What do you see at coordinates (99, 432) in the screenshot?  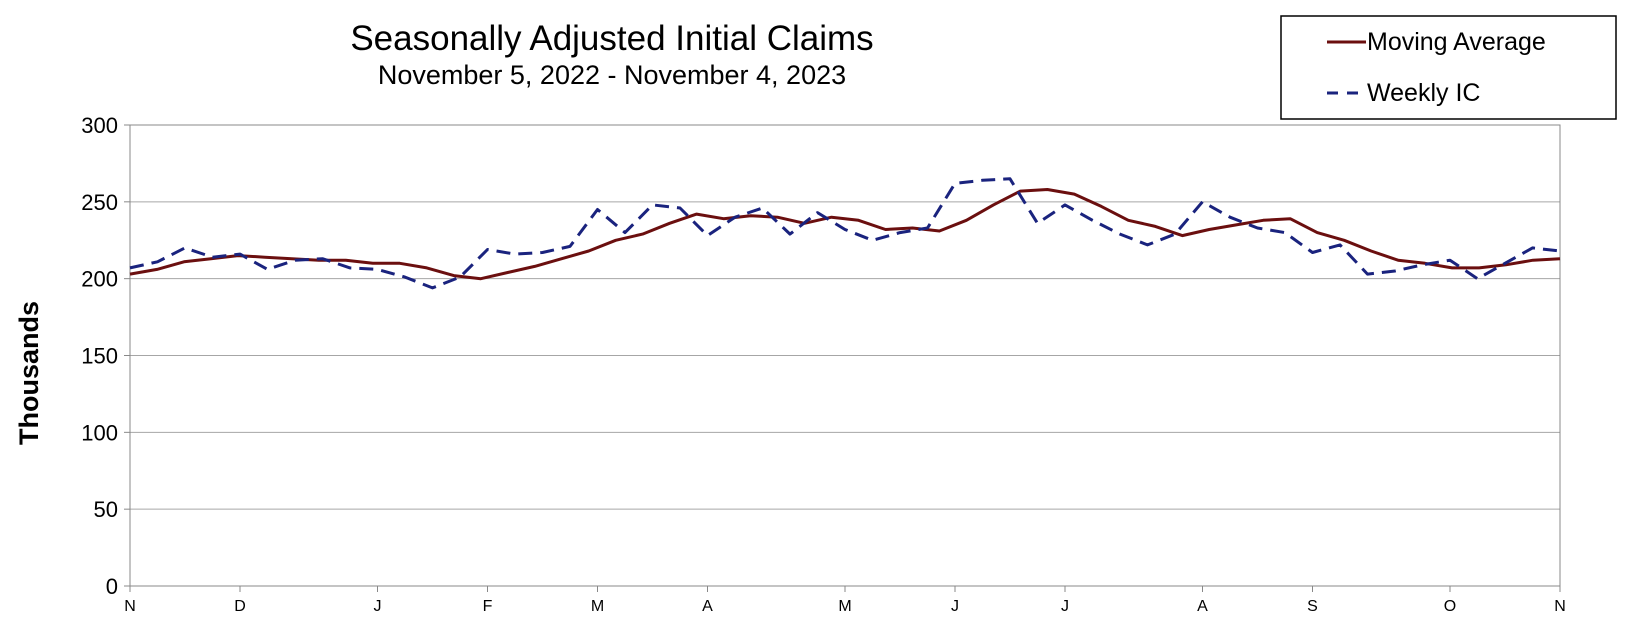 I see `y-tick-label: 100` at bounding box center [99, 432].